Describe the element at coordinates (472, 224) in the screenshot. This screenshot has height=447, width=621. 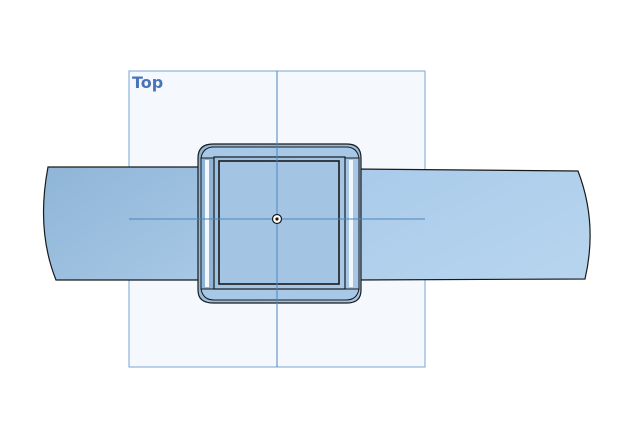
I see `right-strap` at that location.